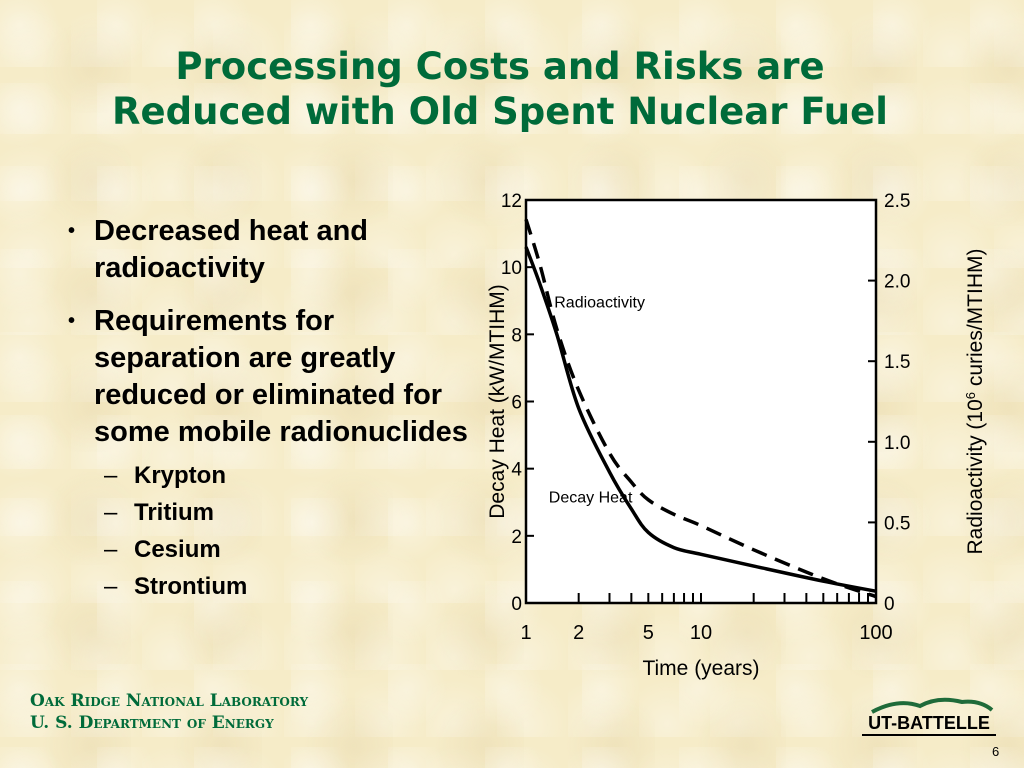 This screenshot has width=1024, height=768. What do you see at coordinates (591, 497) in the screenshot?
I see `annotation-decay-heat: Decay Heat` at bounding box center [591, 497].